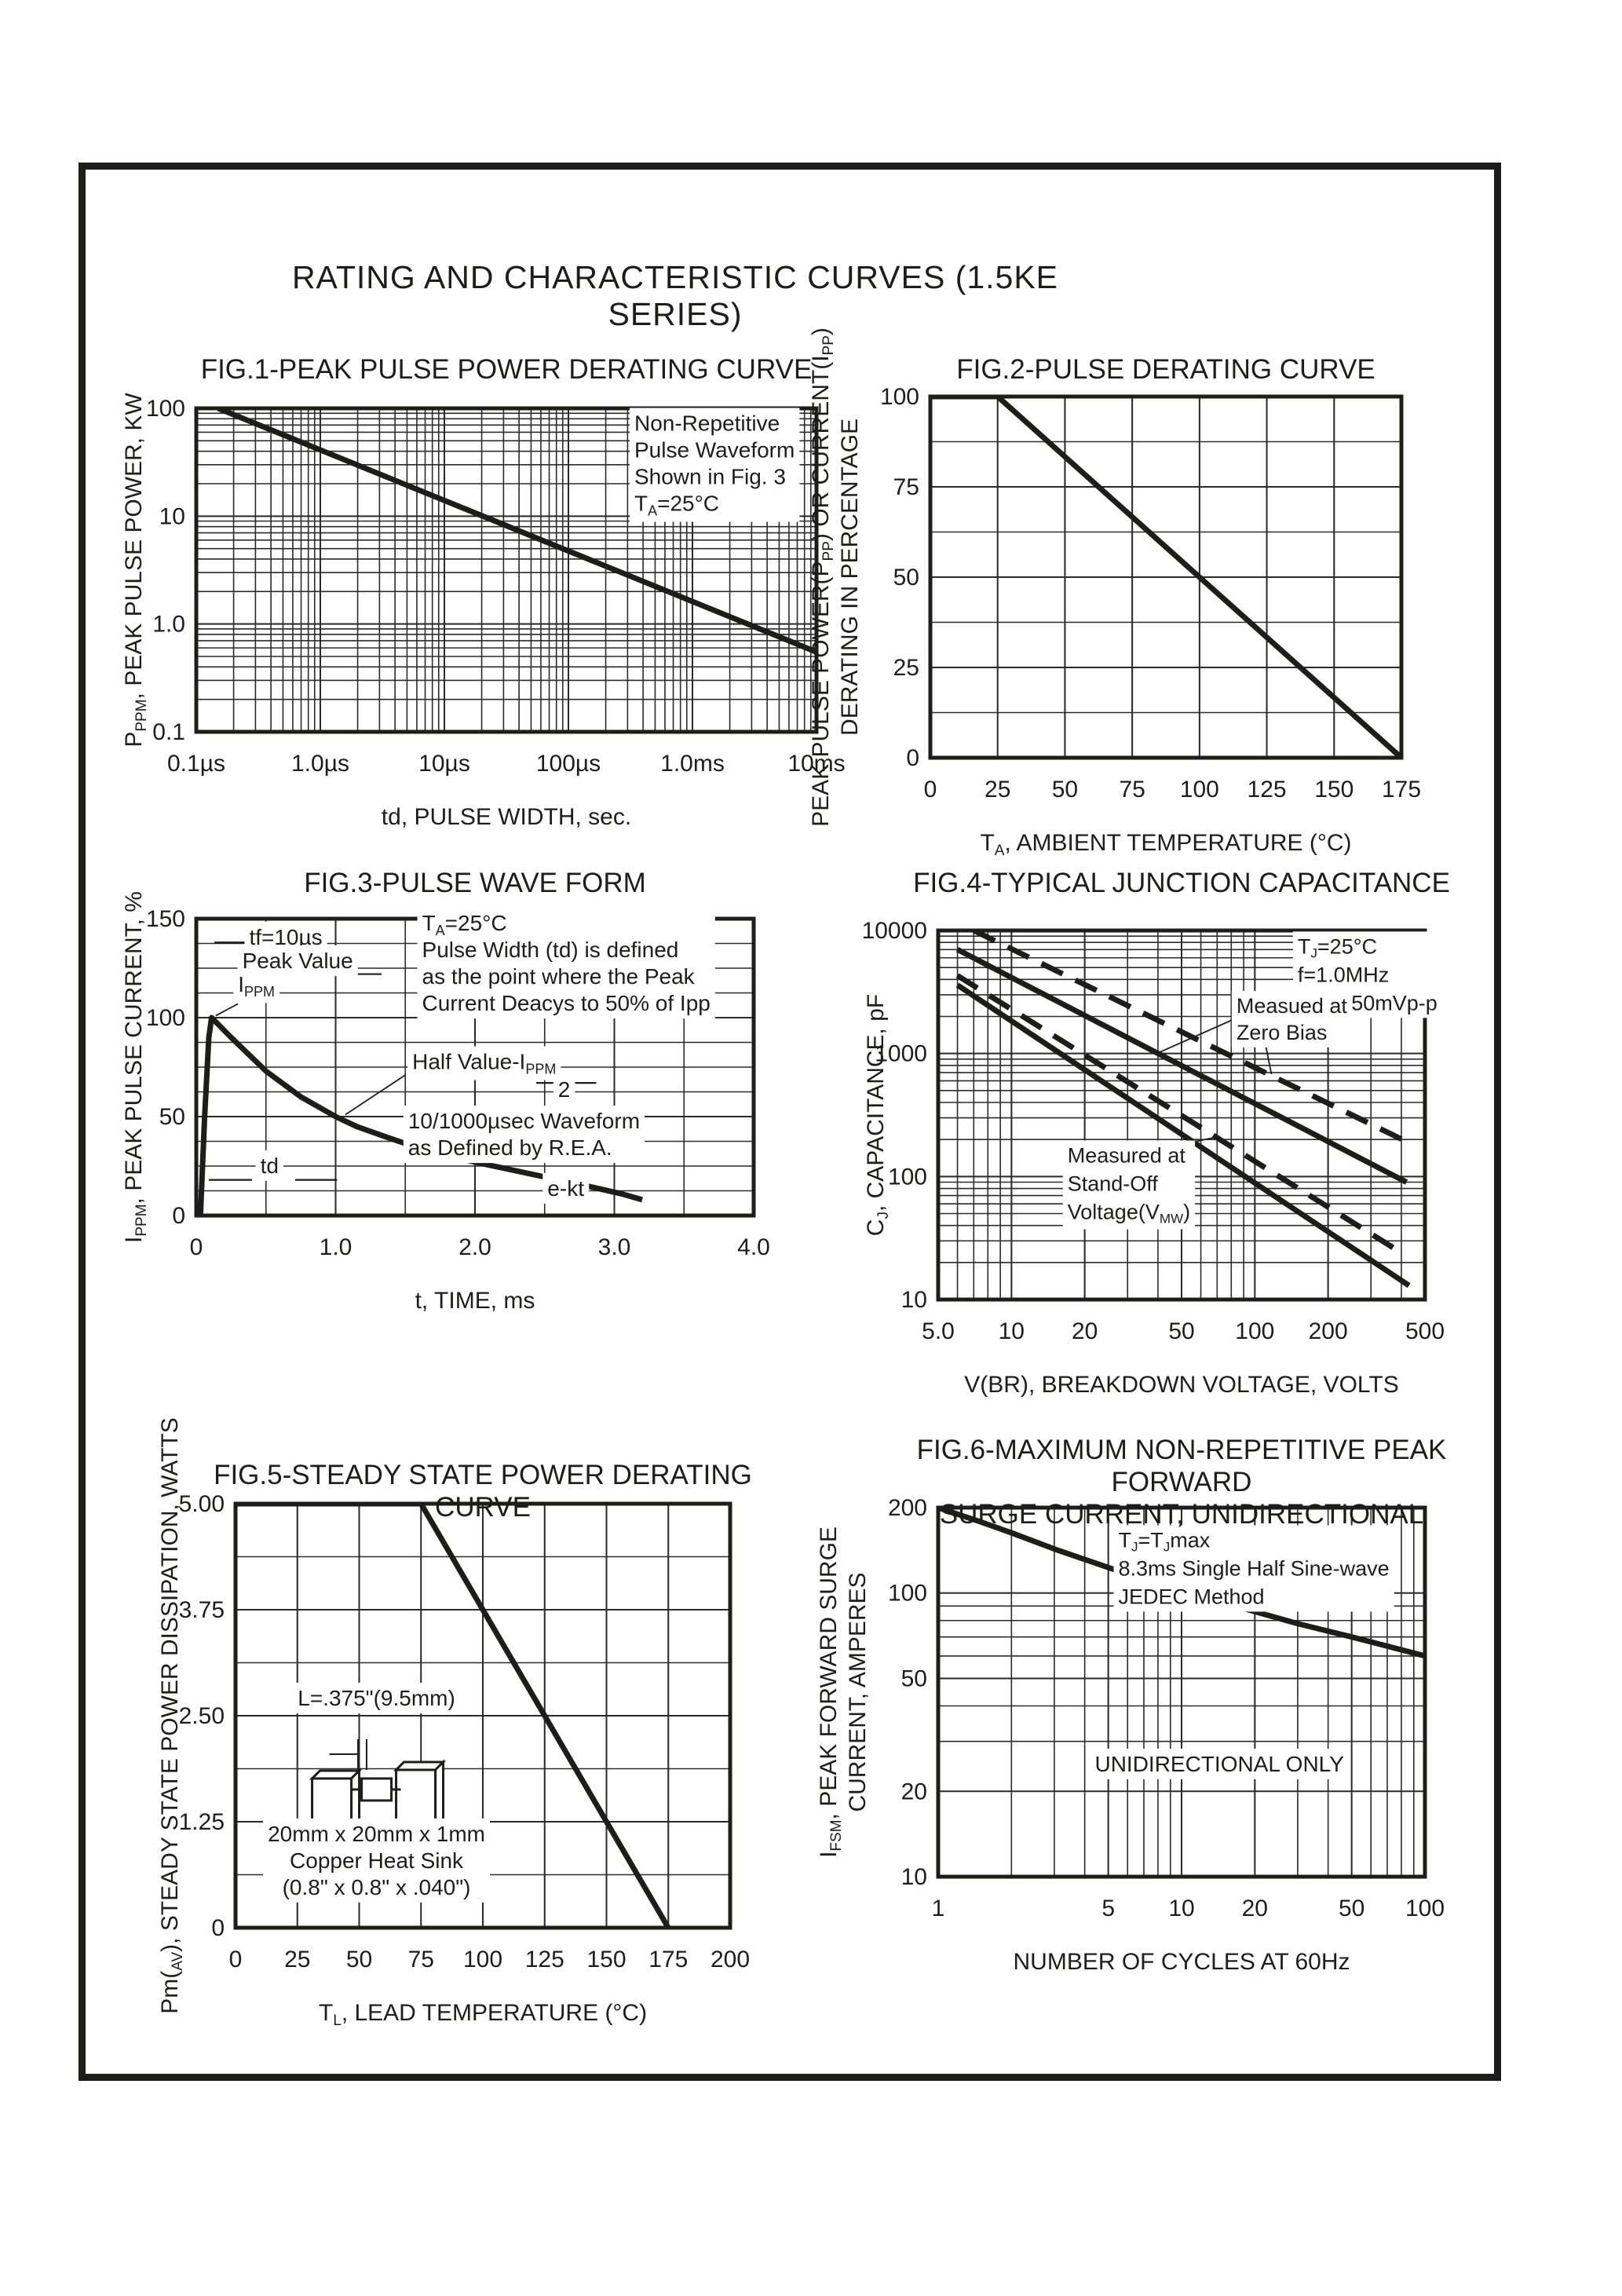 This screenshot has width=1622, height=2296. Describe the element at coordinates (196, 764) in the screenshot. I see `svg-text: 0.1µs` at that location.